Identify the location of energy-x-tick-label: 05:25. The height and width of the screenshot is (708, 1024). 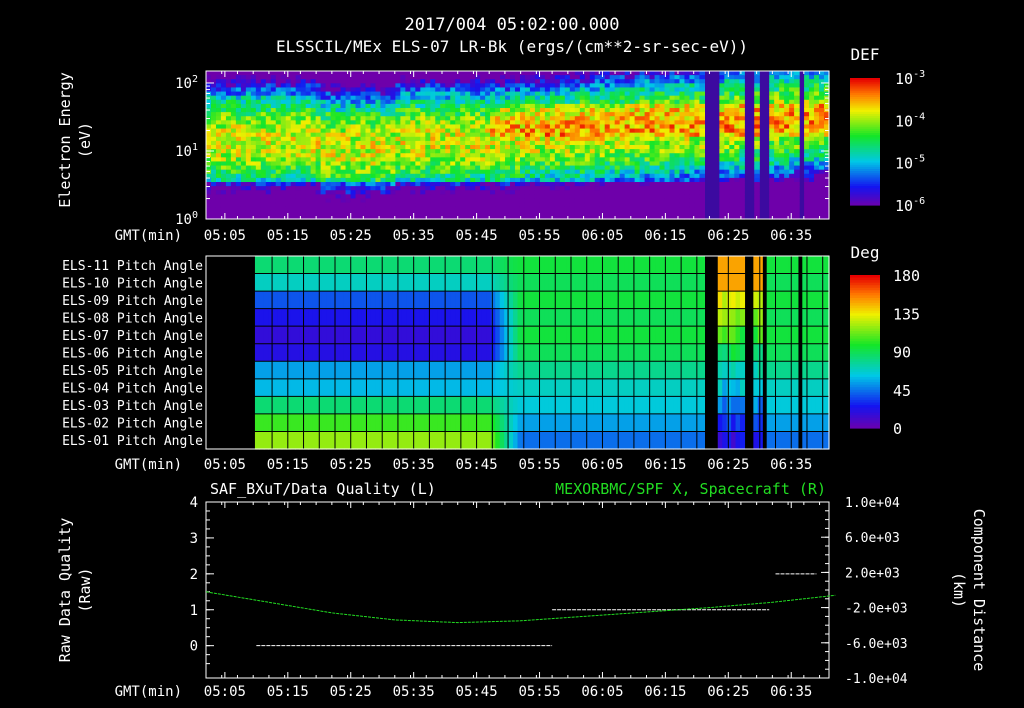
(351, 236).